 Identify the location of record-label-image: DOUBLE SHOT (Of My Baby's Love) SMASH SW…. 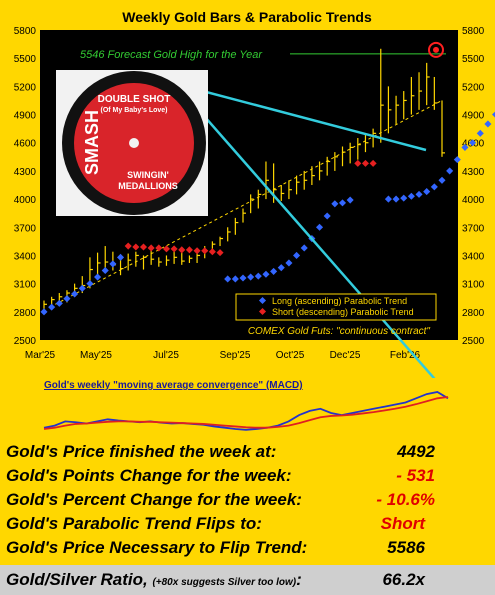
(132, 143).